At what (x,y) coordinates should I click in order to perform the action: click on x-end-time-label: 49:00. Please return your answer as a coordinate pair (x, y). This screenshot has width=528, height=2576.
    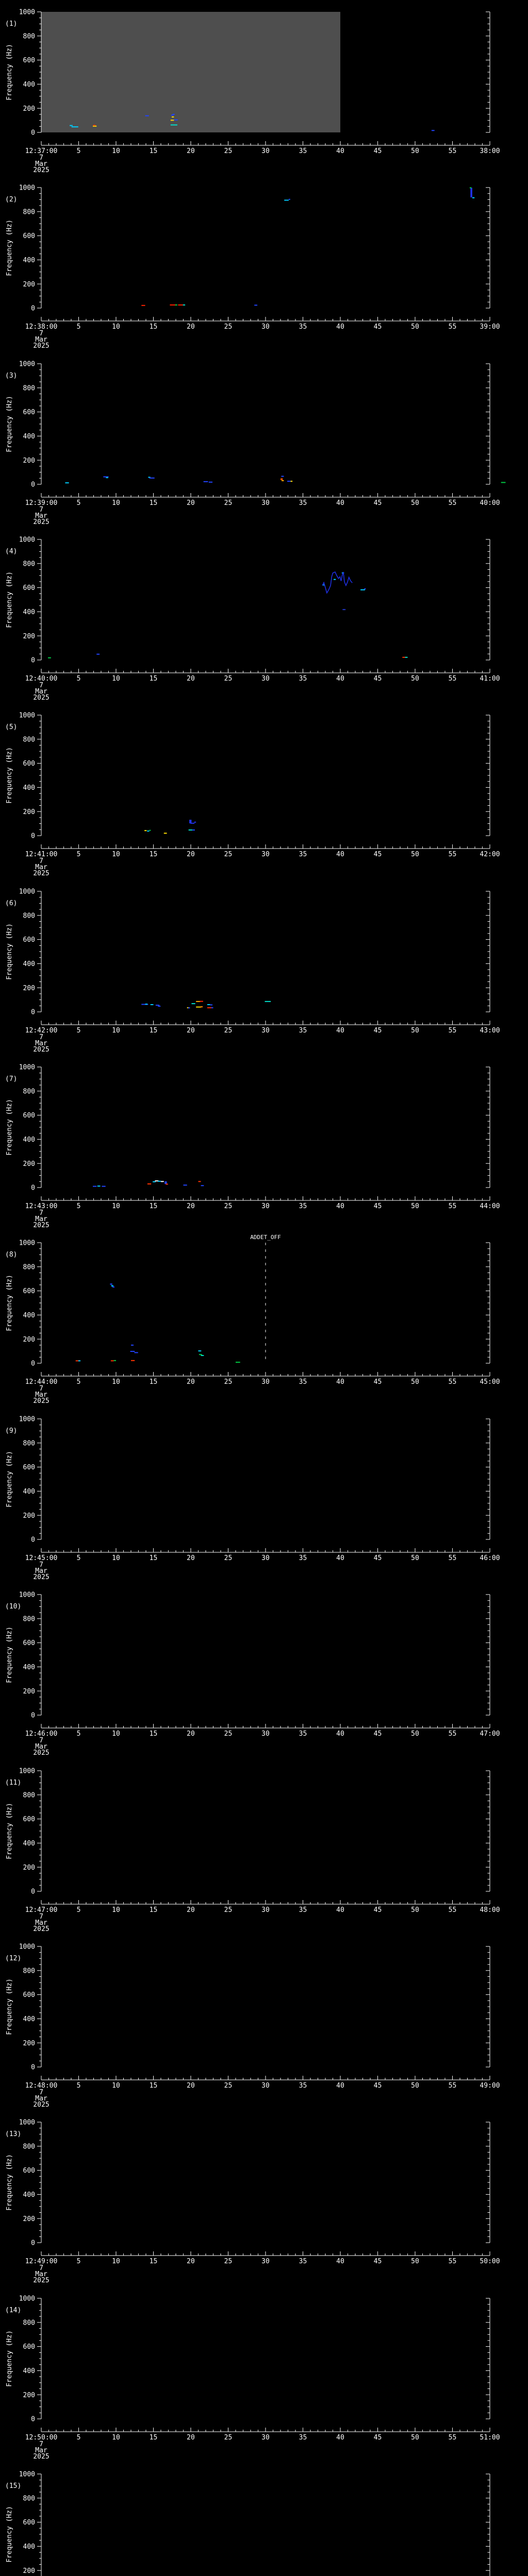
    Looking at the image, I should click on (490, 2086).